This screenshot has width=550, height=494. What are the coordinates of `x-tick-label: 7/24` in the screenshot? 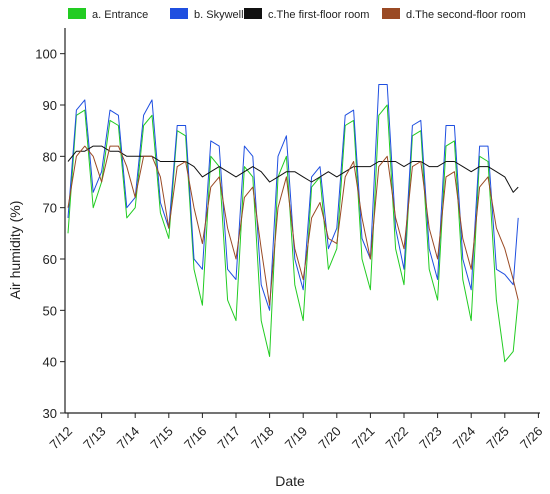 It's located at (464, 438).